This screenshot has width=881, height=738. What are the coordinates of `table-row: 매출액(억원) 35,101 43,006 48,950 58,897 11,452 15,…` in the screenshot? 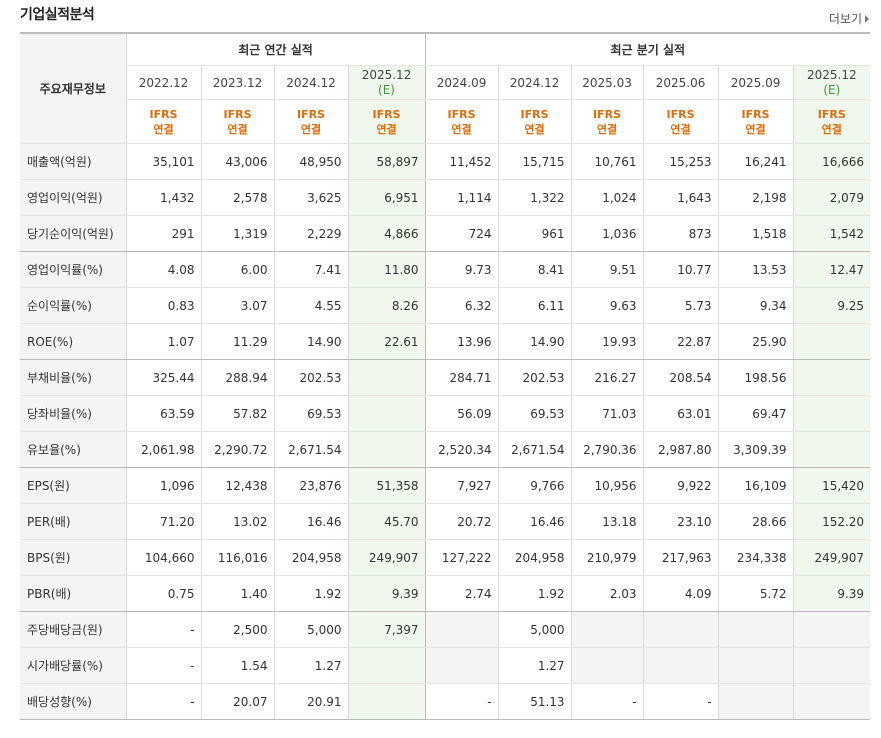 It's located at (445, 161).